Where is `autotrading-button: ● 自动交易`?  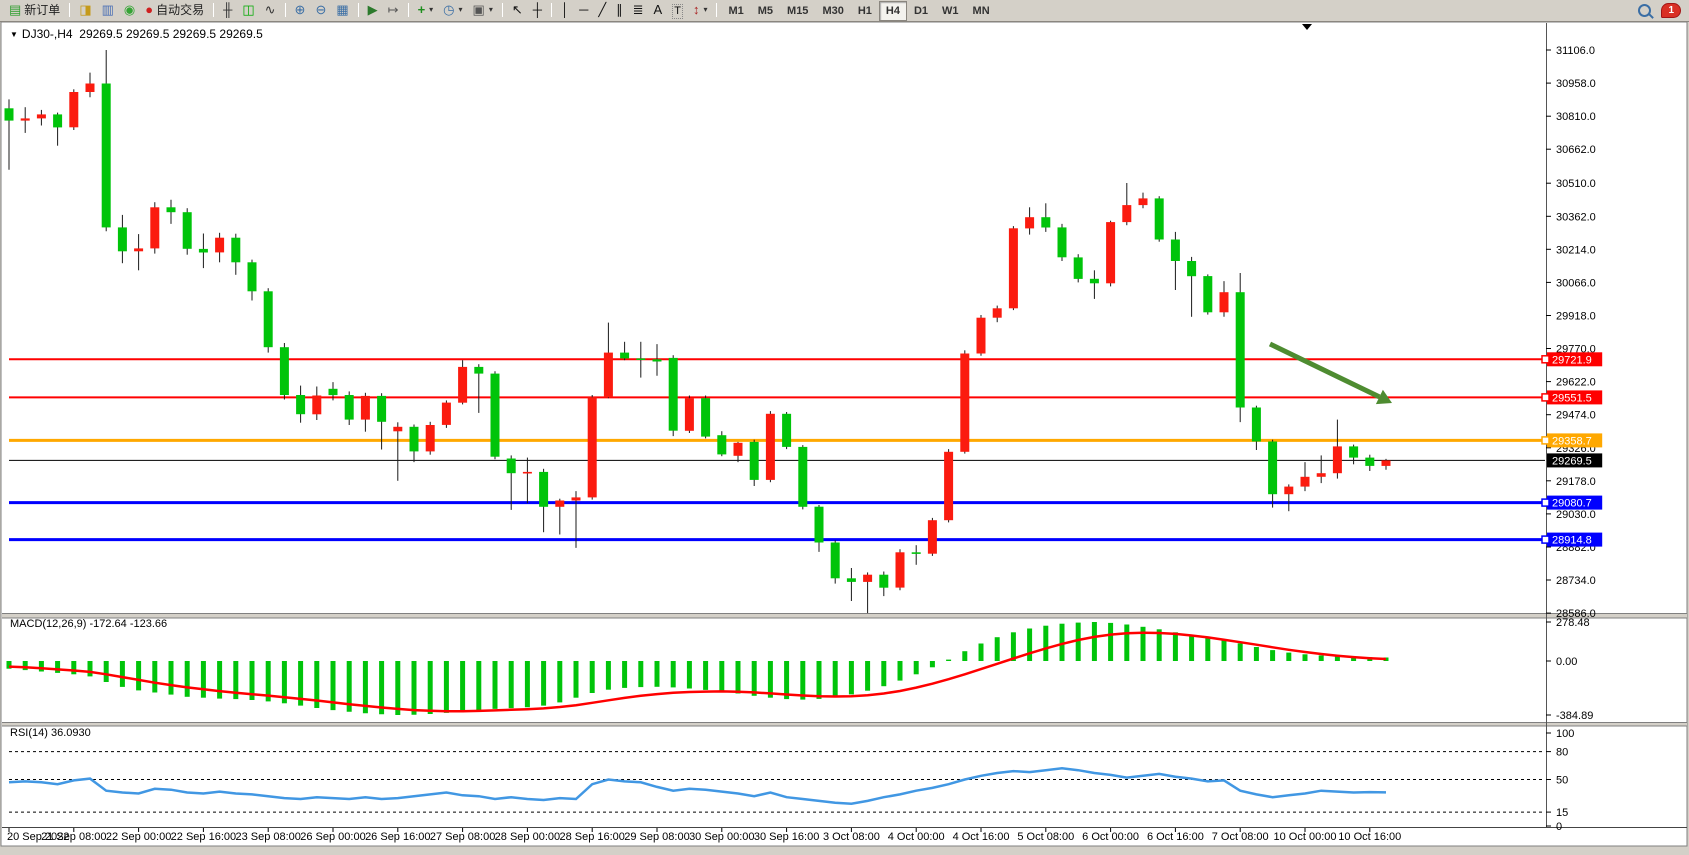 autotrading-button: ● 自动交易 is located at coordinates (174, 10).